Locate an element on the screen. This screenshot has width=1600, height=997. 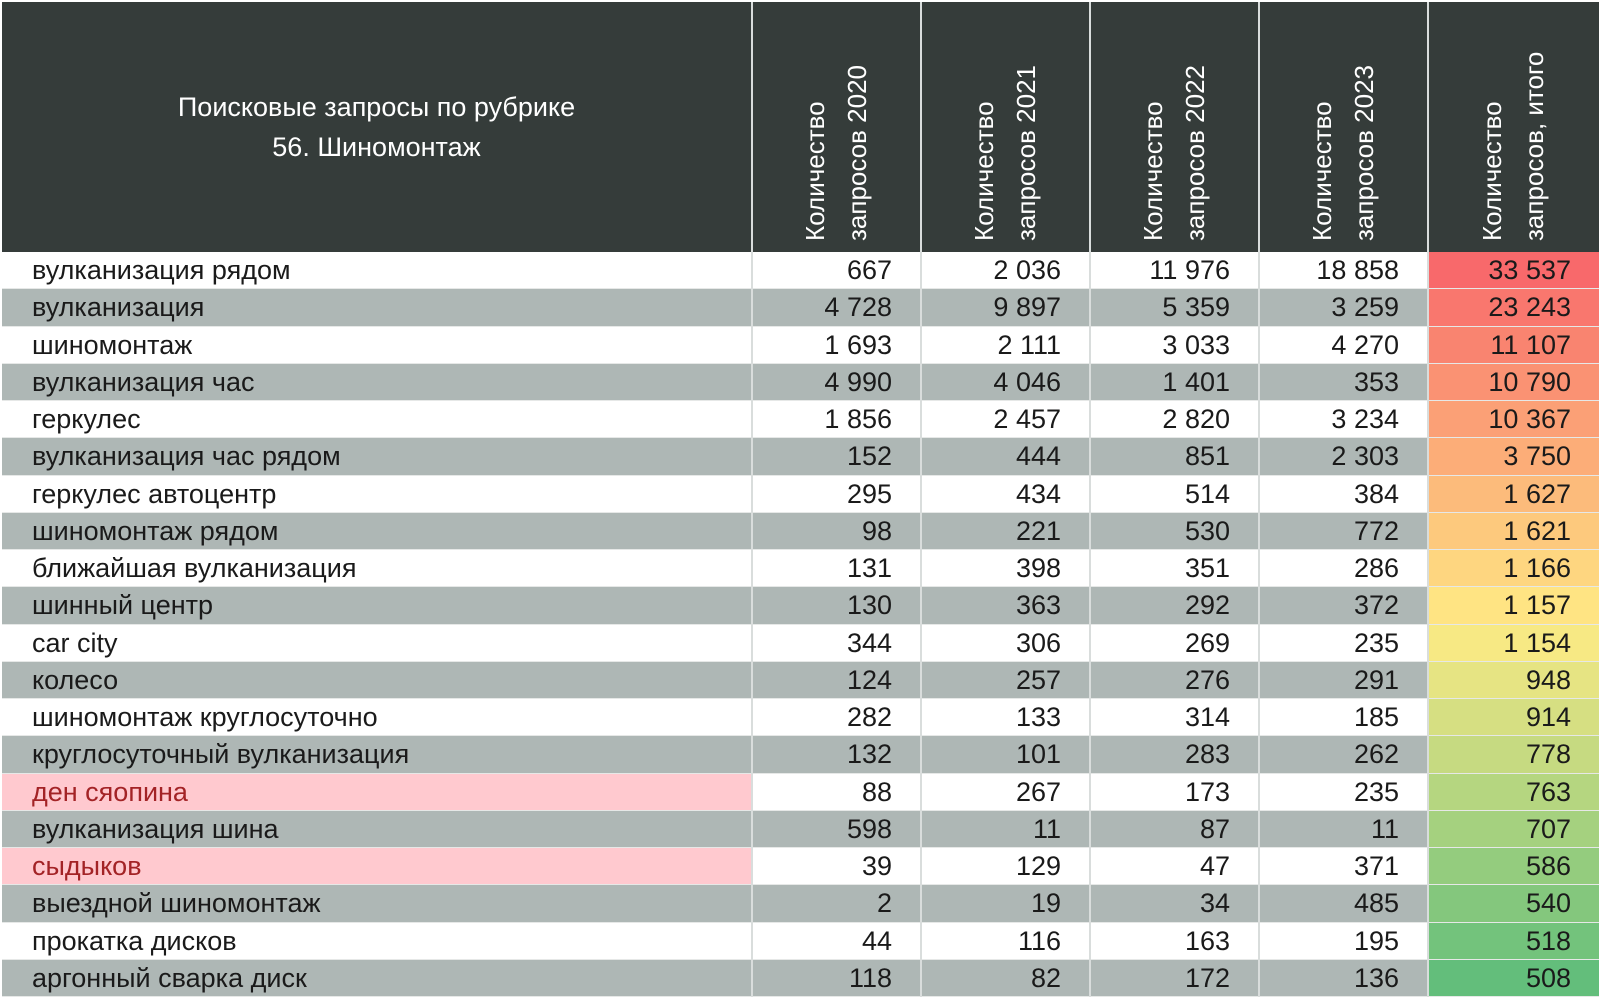
cell-value: 98 is located at coordinates (837, 531).